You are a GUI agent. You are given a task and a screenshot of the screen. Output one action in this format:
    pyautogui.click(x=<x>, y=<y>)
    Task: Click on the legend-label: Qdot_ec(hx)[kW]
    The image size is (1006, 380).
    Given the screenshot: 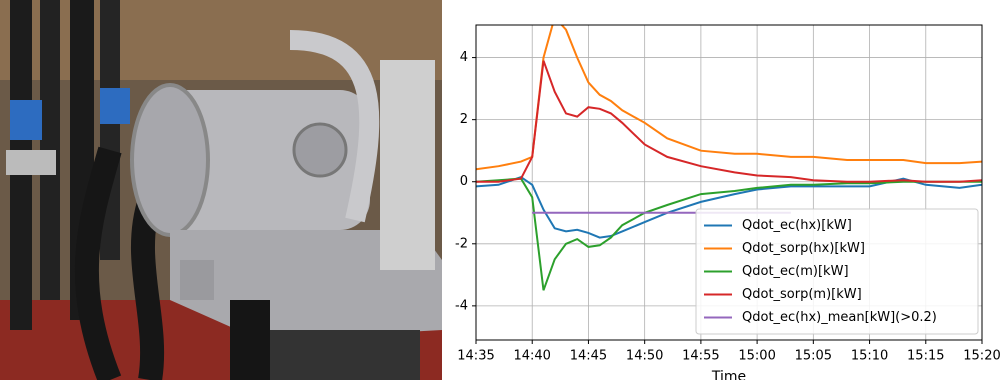 What is the action you would take?
    pyautogui.click(x=797, y=225)
    